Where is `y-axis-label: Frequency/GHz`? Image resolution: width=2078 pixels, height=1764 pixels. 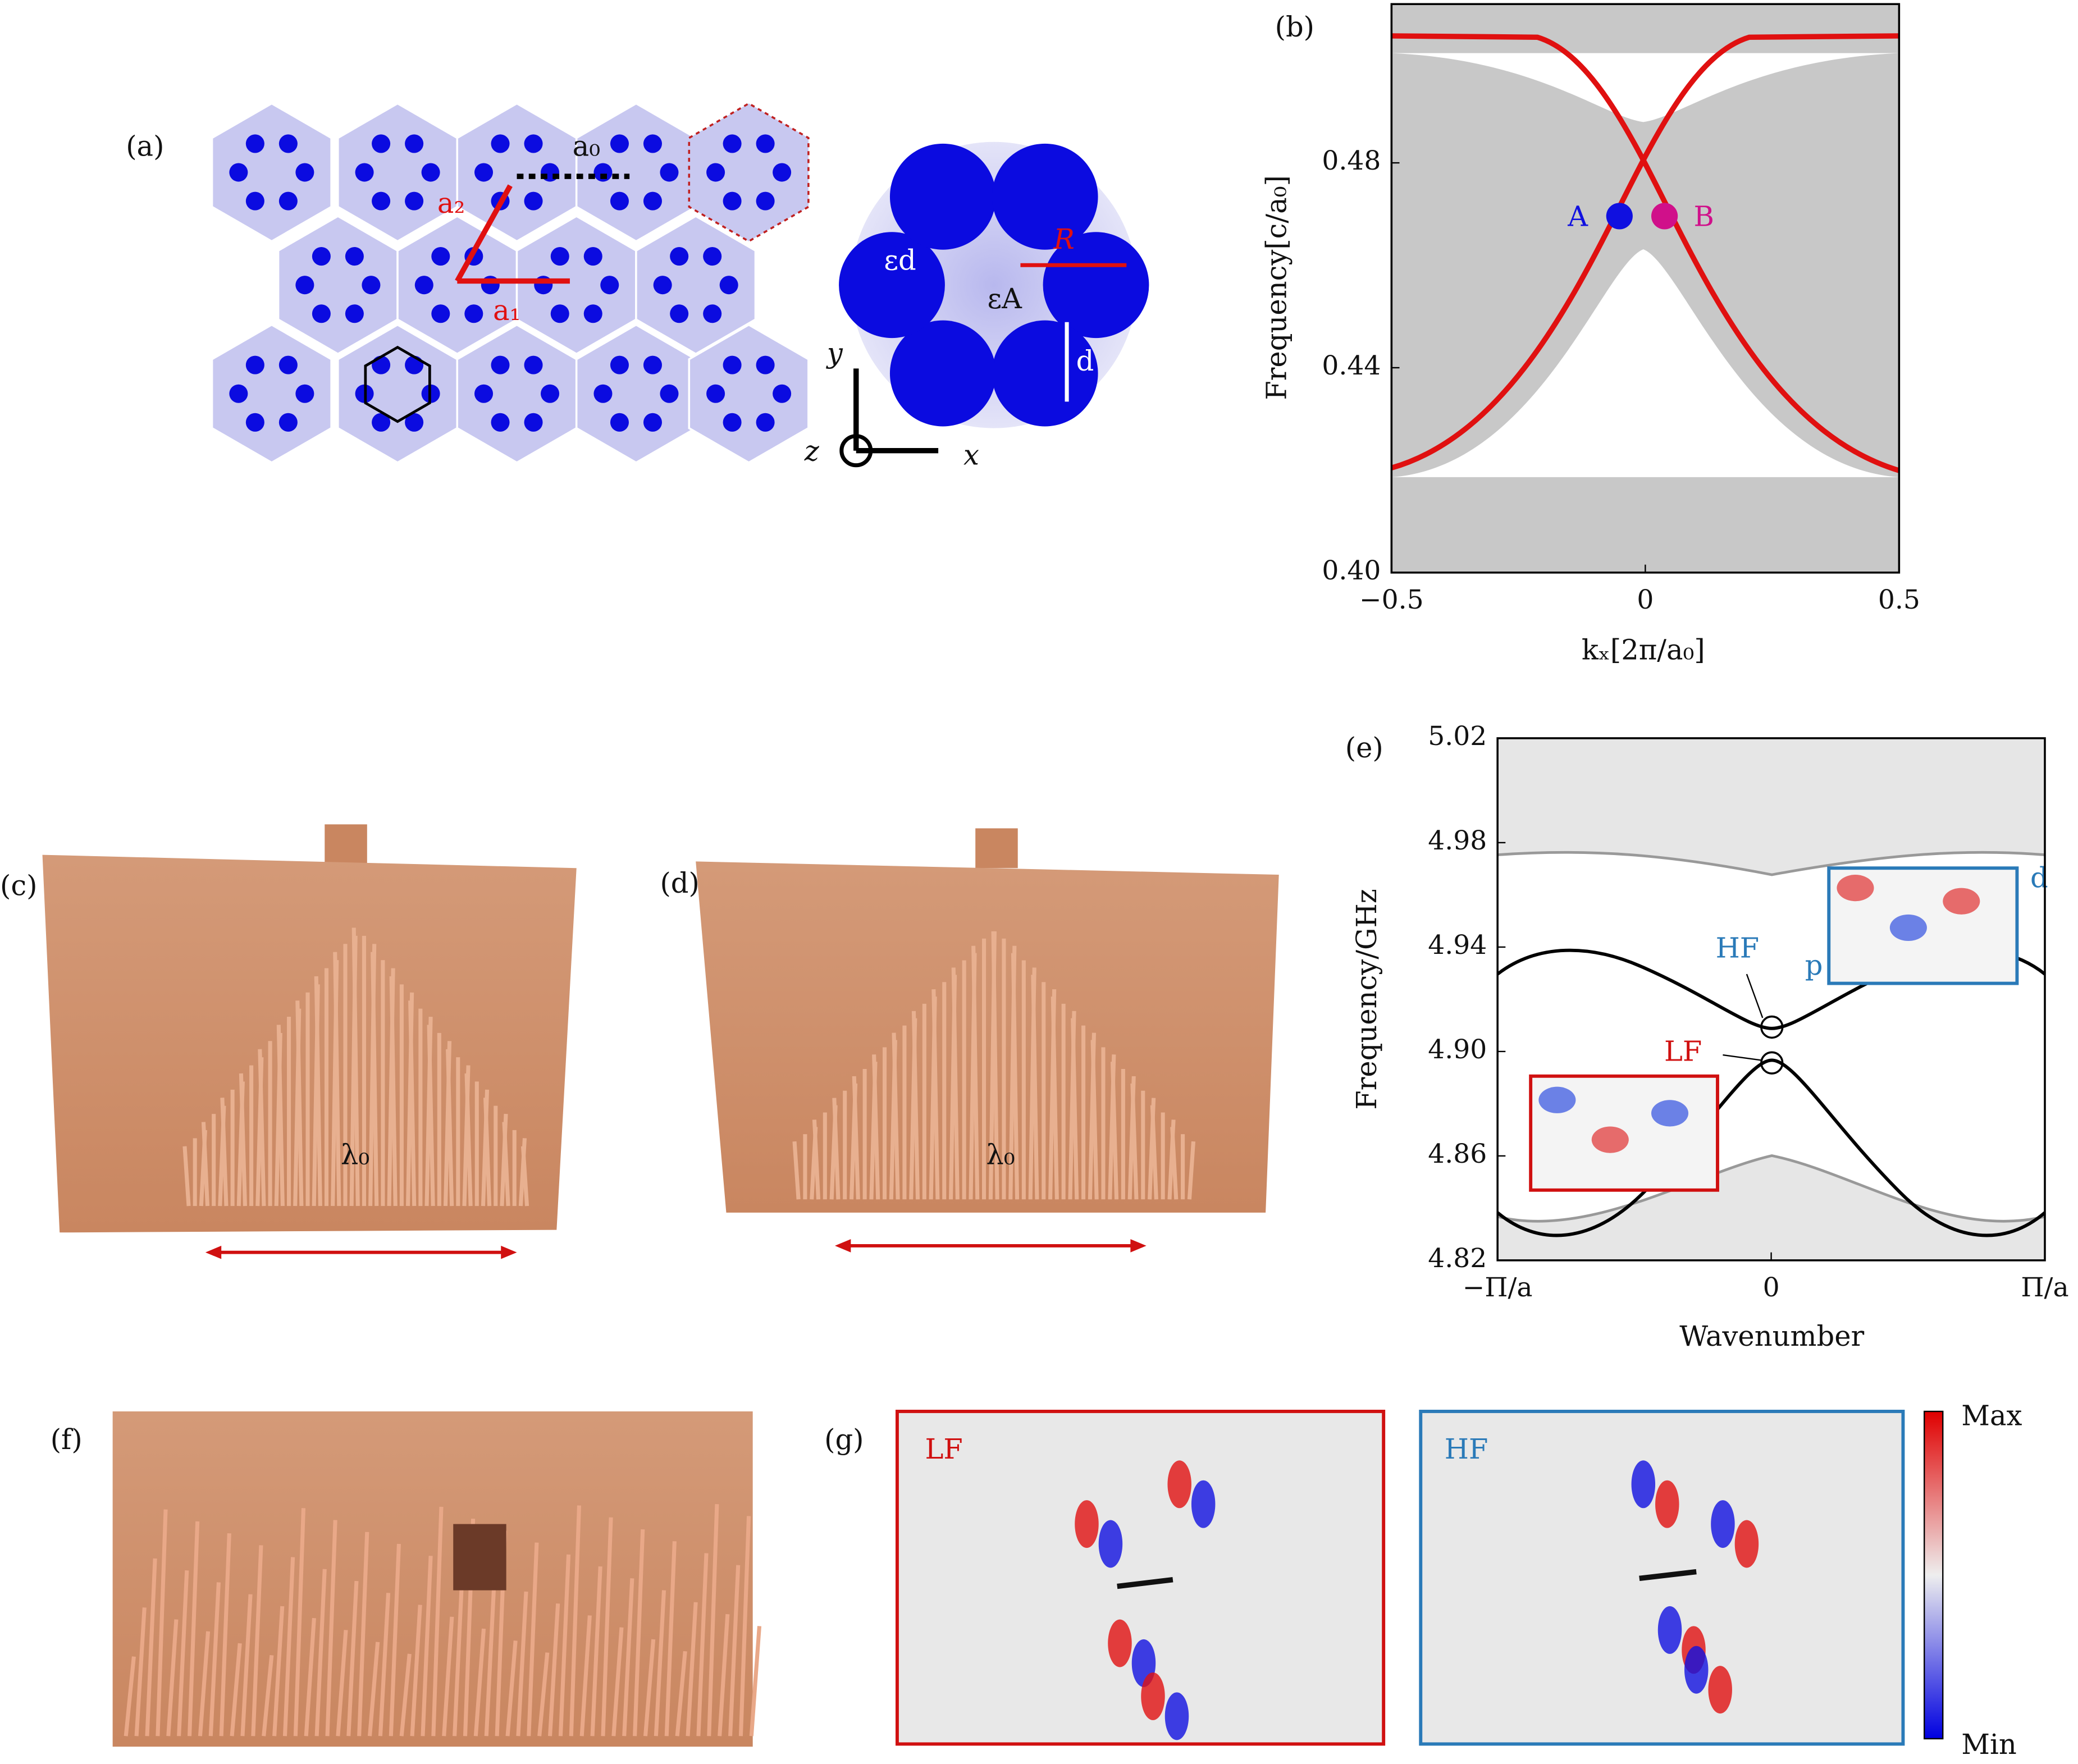
y-axis-label: Frequency/GHz is located at coordinates (1366, 999).